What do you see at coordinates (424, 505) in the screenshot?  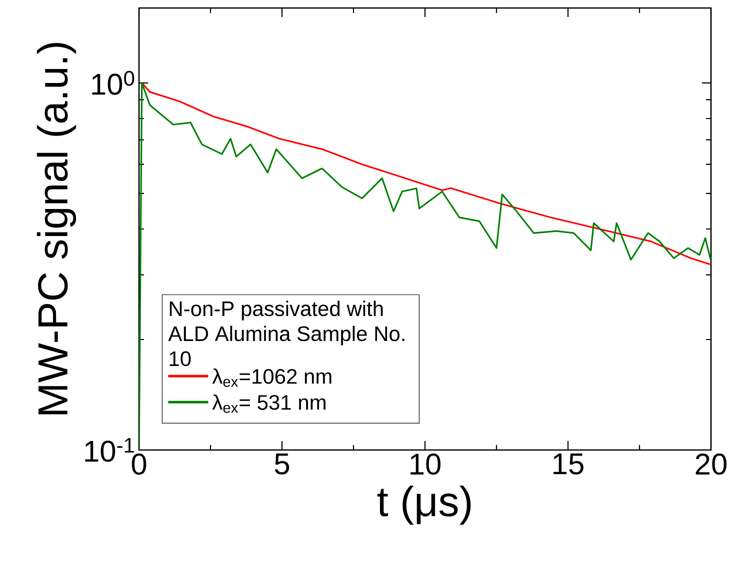 I see `x-axis-title: t (μs)` at bounding box center [424, 505].